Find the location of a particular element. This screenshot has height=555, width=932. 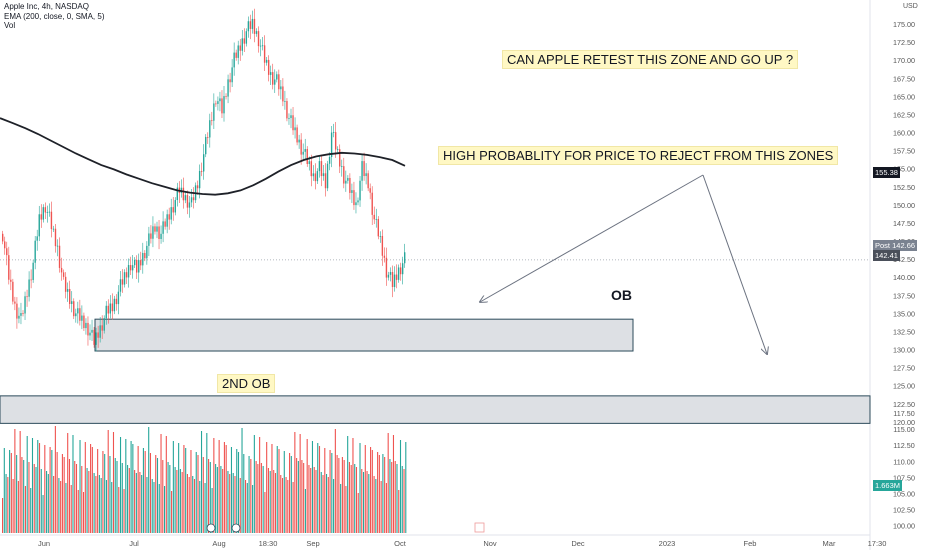

price-tick-label: 127.50 is located at coordinates (904, 368).